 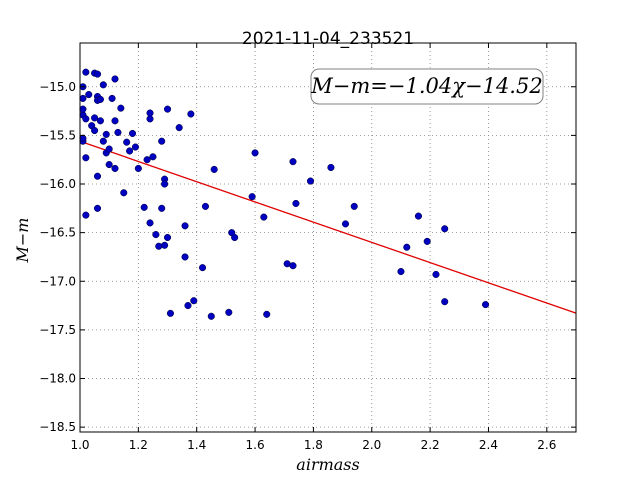 What do you see at coordinates (57, 281) in the screenshot?
I see `y-tick-label: −17.0` at bounding box center [57, 281].